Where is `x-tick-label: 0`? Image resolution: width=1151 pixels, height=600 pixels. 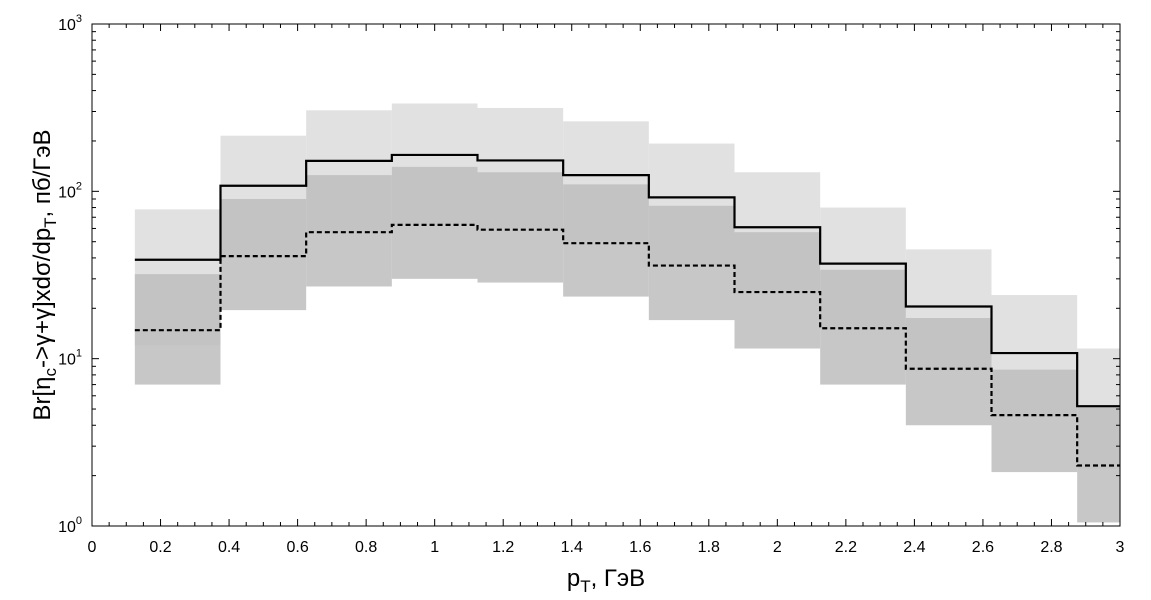
x-tick-label: 0 is located at coordinates (92, 547).